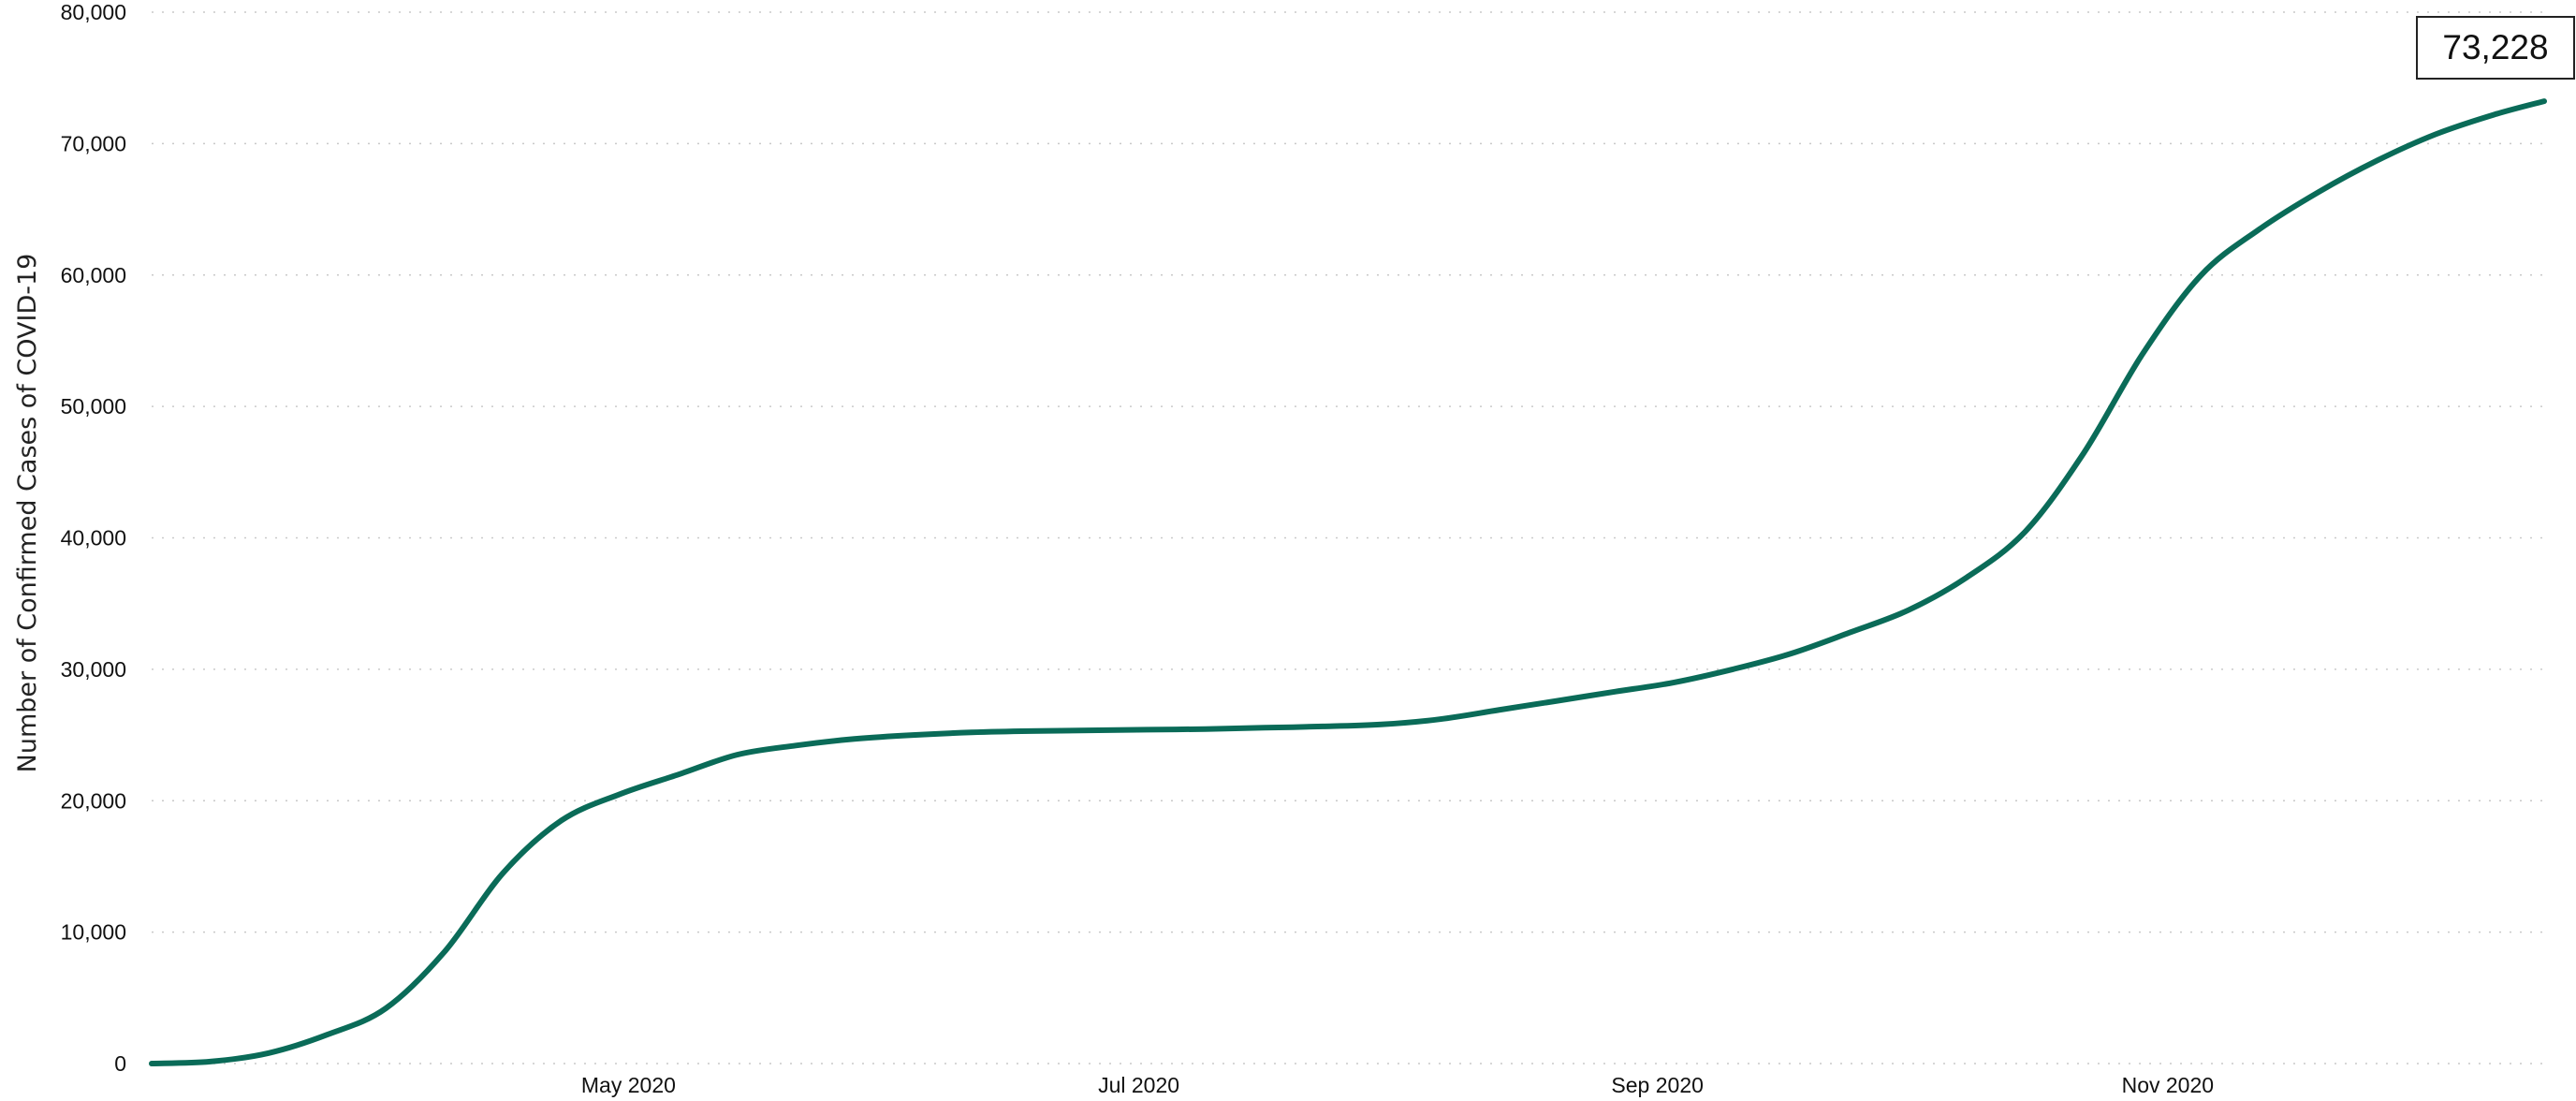  What do you see at coordinates (27, 513) in the screenshot?
I see `y-axis-title: Number of Confirmed Cases of COVID-19` at bounding box center [27, 513].